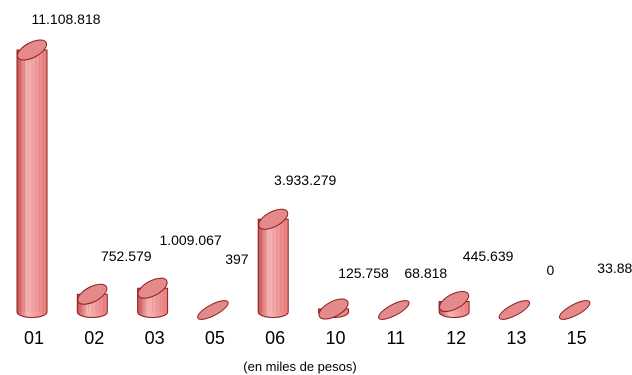 This screenshot has width=632, height=375. I want to click on category-labels-group: 01 02 03 05 06 10 11 12 13 15, so click(305, 338).